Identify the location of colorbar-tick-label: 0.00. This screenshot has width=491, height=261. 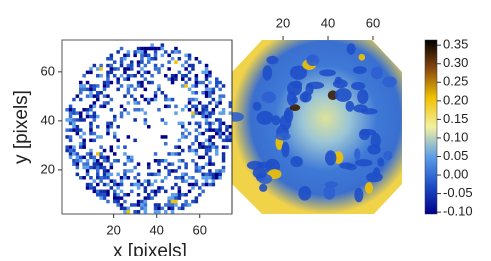
(455, 173).